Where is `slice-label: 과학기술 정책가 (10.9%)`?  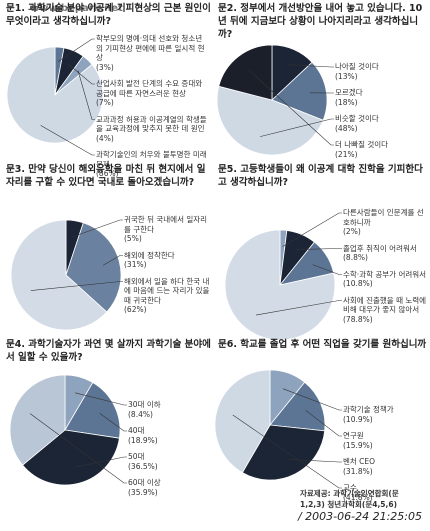 slice-label: 과학기술 정책가 (10.9%) is located at coordinates (385, 414).